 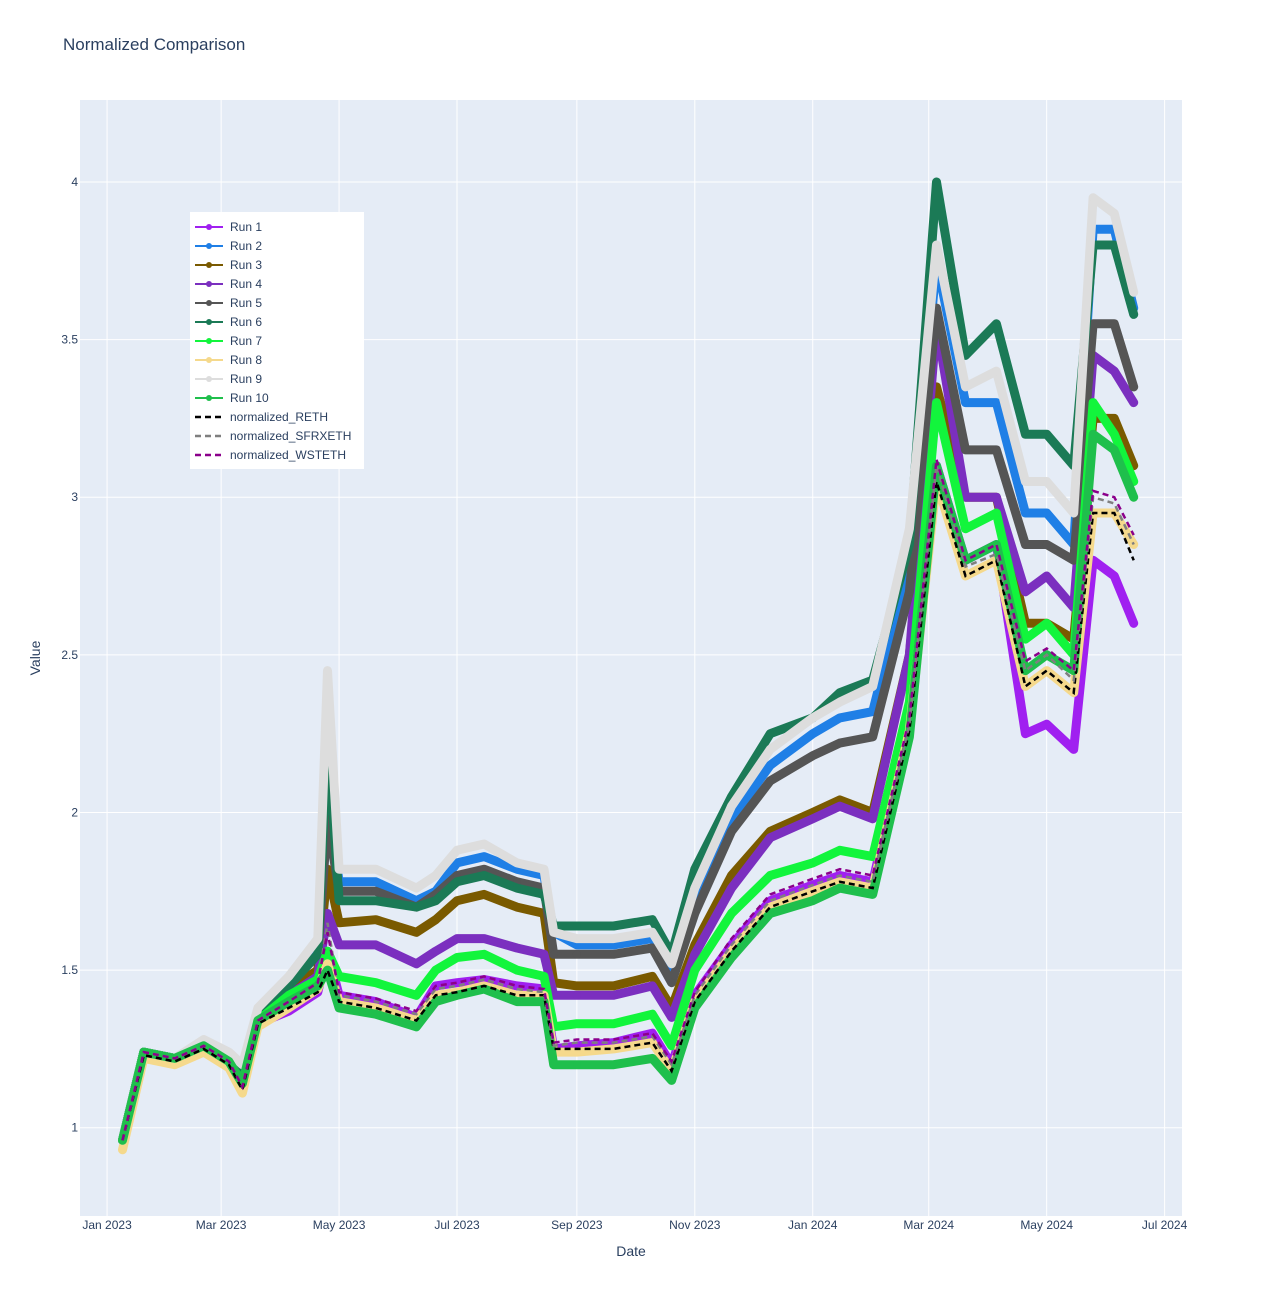 What do you see at coordinates (154, 44) in the screenshot?
I see `chart-title: Normalized Comparison` at bounding box center [154, 44].